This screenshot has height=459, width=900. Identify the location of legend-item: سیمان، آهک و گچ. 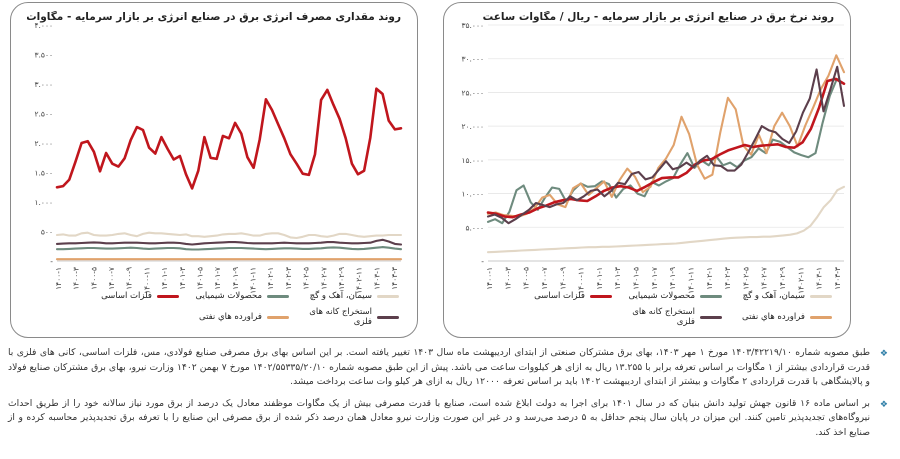
(777, 296).